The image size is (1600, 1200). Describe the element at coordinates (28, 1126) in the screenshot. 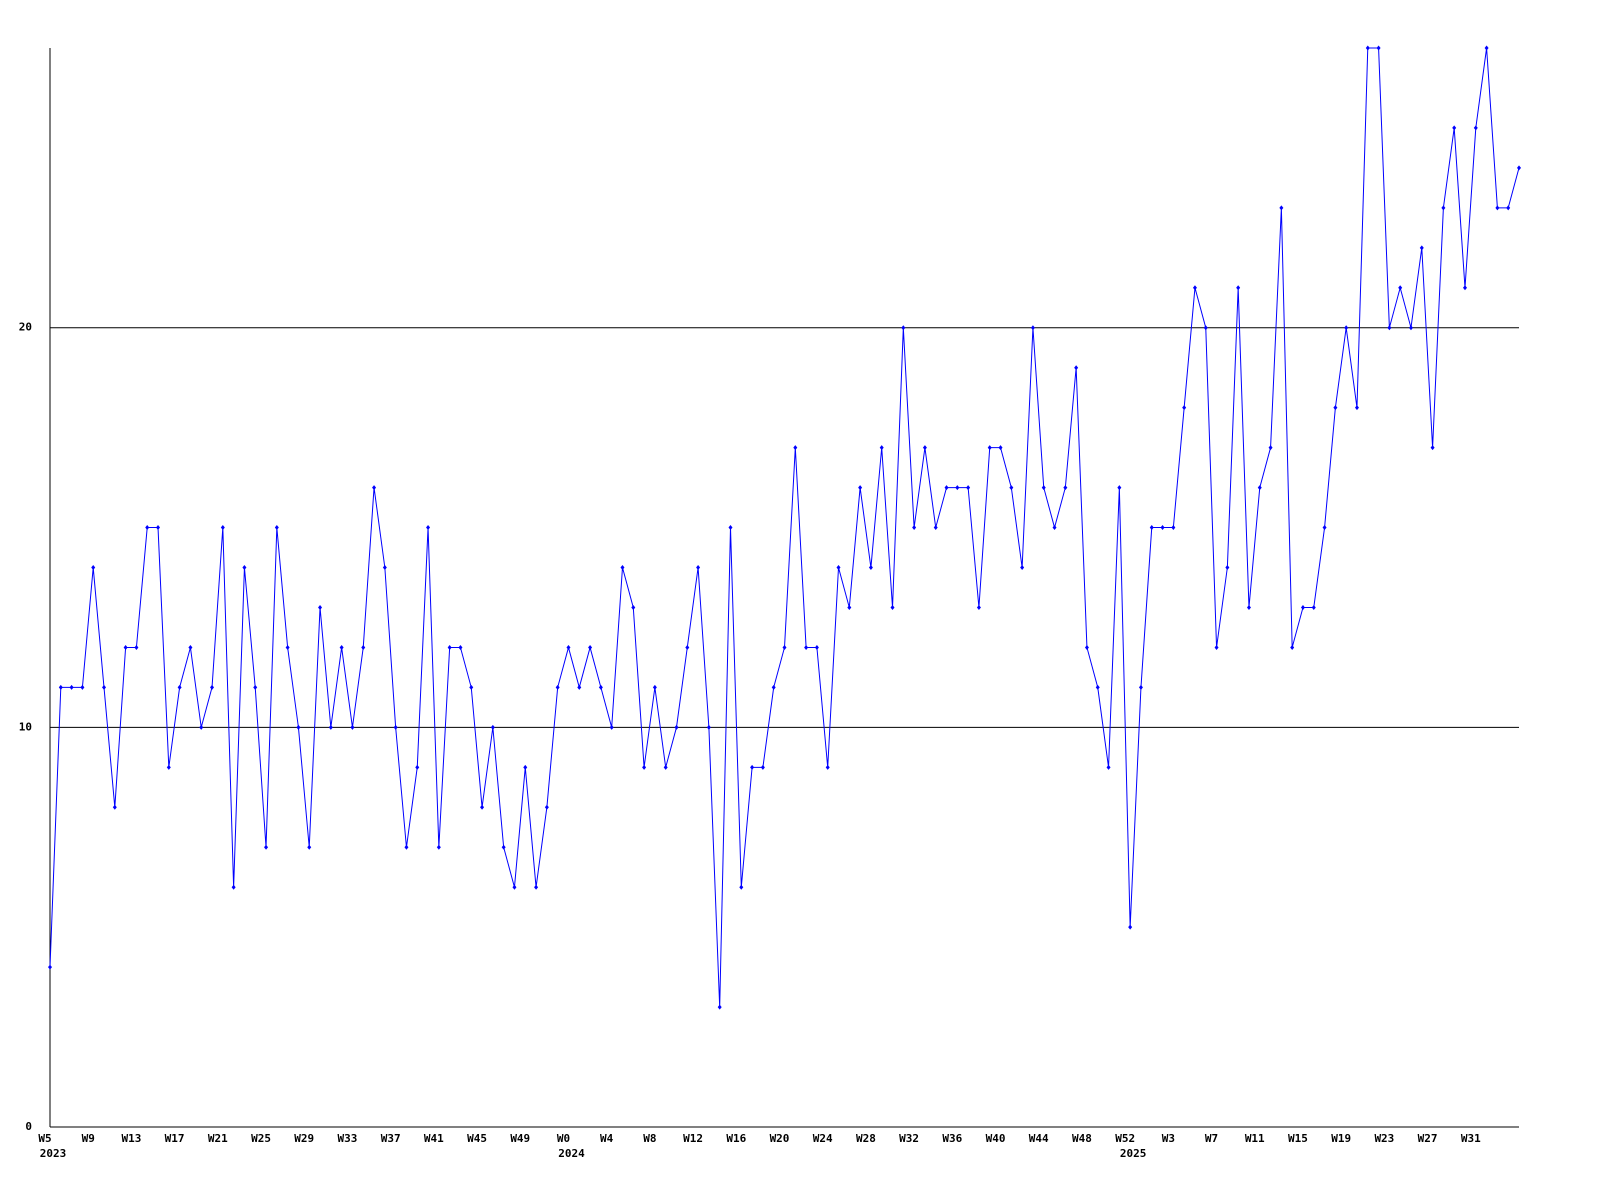

I see `y-tick-label: 0` at that location.